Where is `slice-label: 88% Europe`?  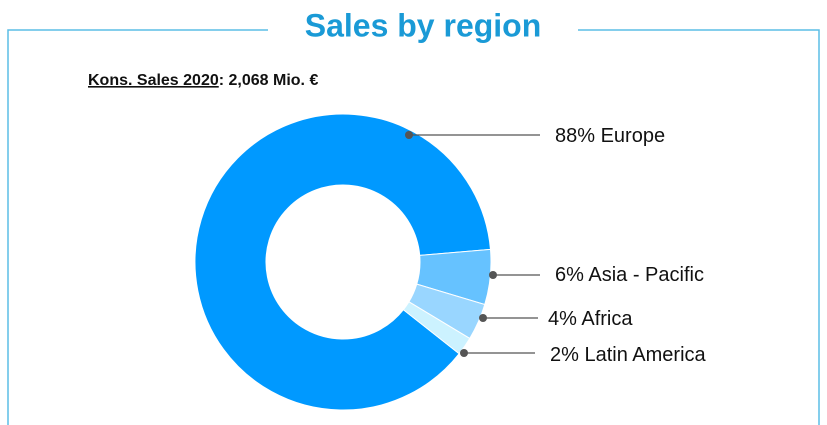 slice-label: 88% Europe is located at coordinates (610, 136).